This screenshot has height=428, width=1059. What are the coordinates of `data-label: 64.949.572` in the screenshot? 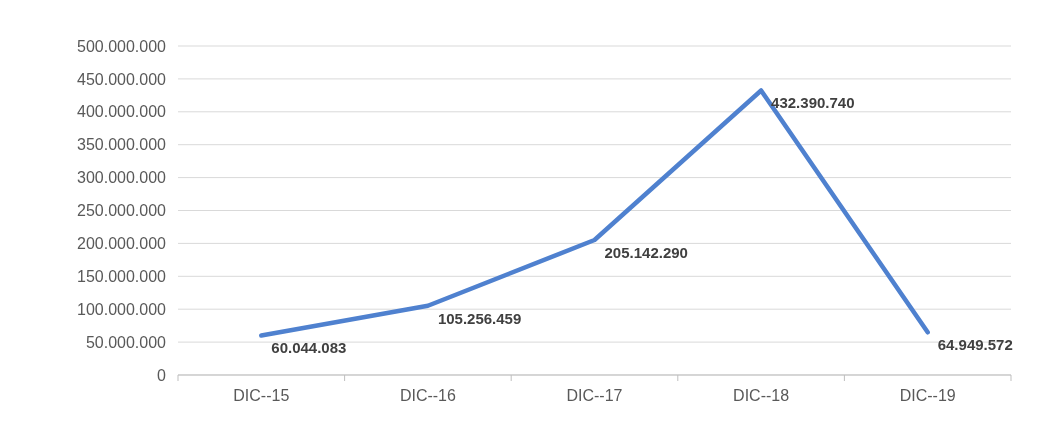 It's located at (975, 345).